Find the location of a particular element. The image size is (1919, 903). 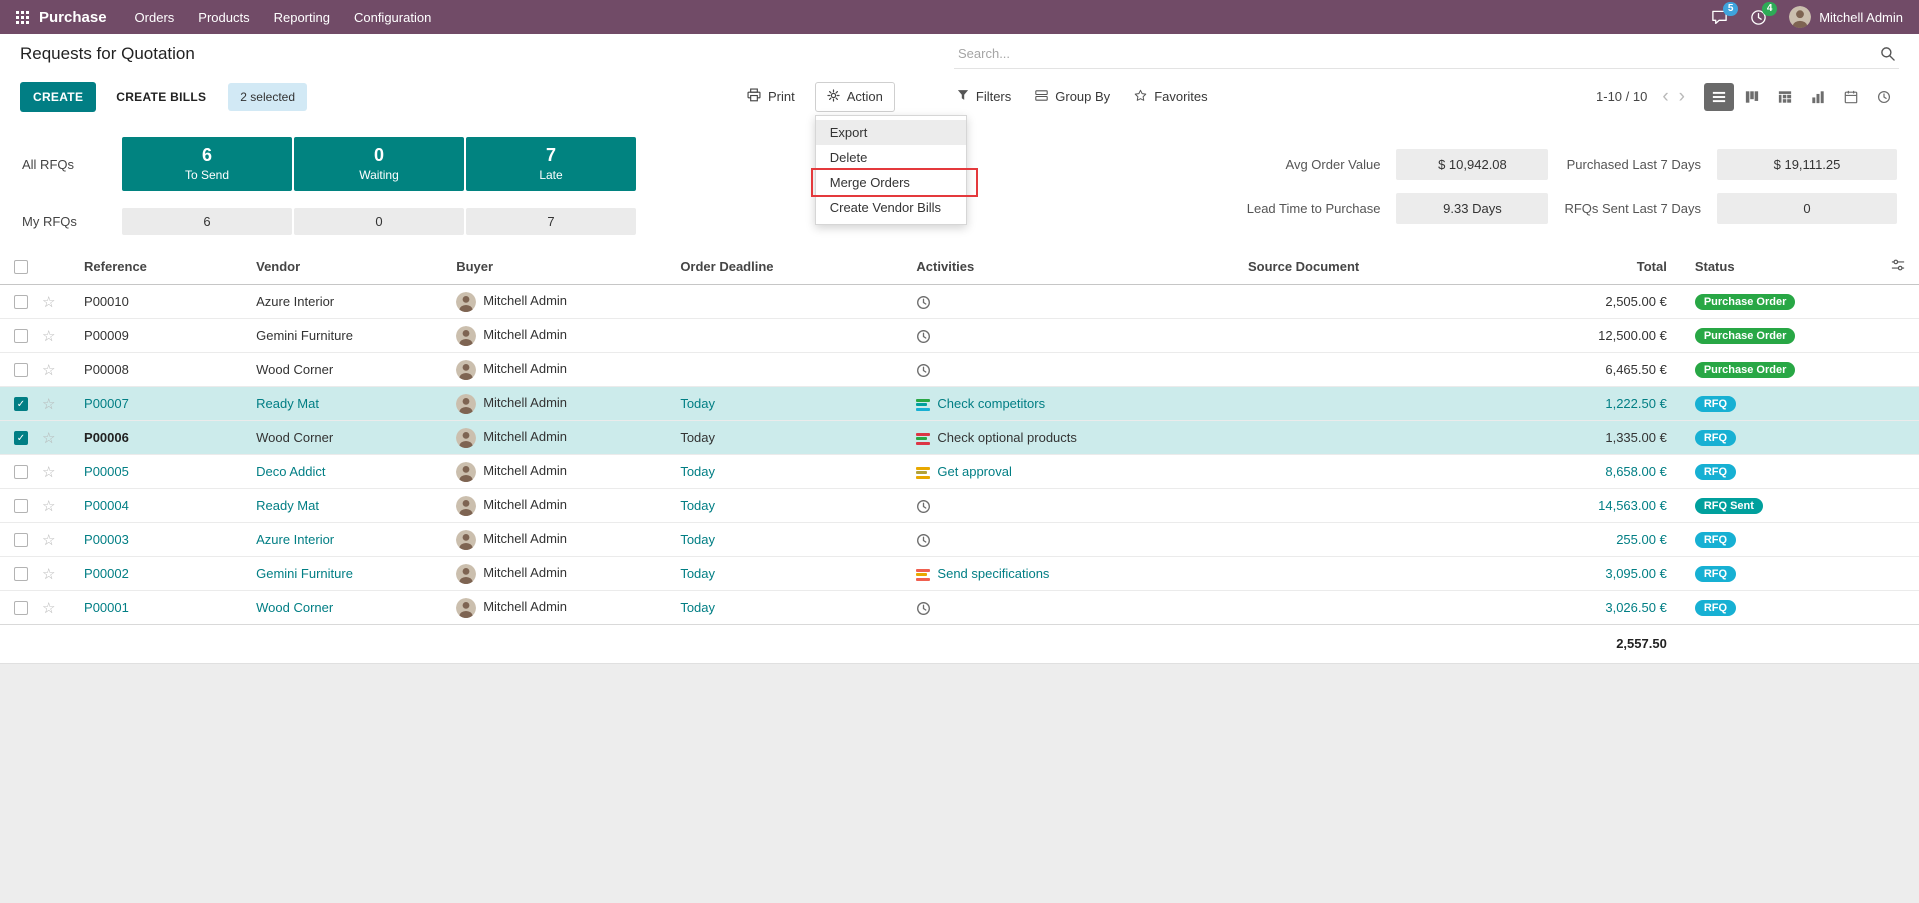

reference-cell: P00008 is located at coordinates (164, 369).